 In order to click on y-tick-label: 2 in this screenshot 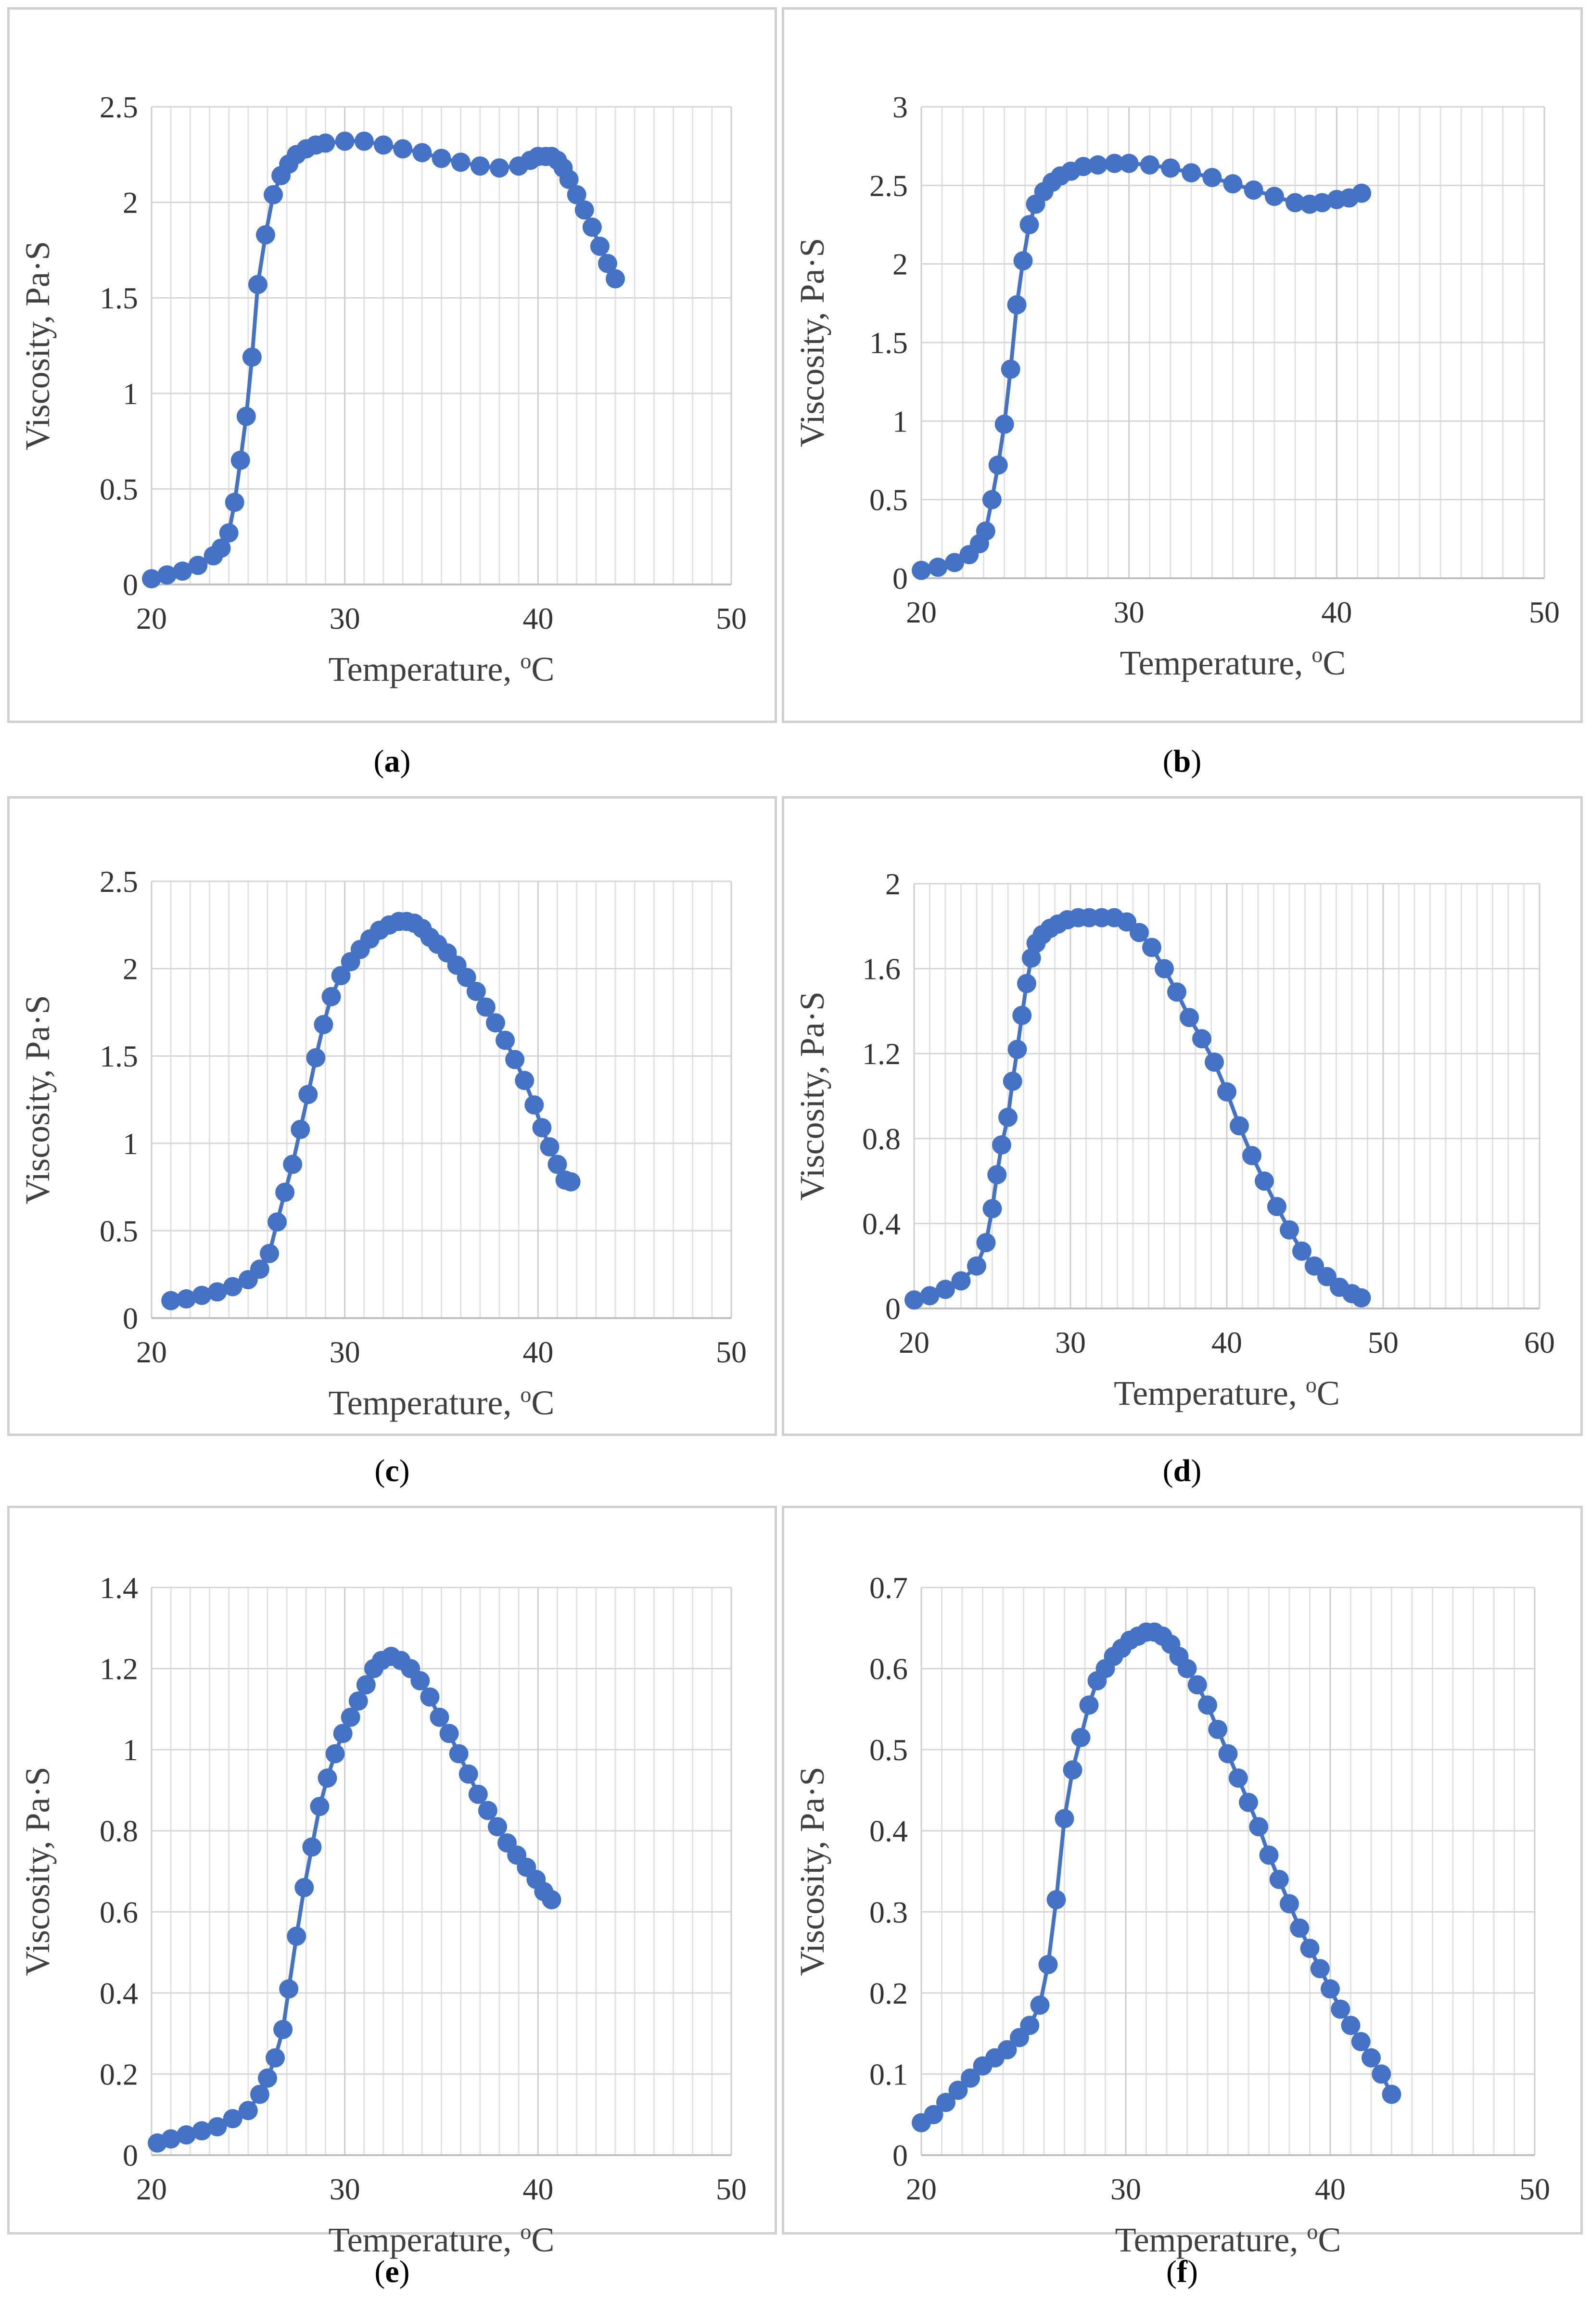, I will do `click(893, 884)`.